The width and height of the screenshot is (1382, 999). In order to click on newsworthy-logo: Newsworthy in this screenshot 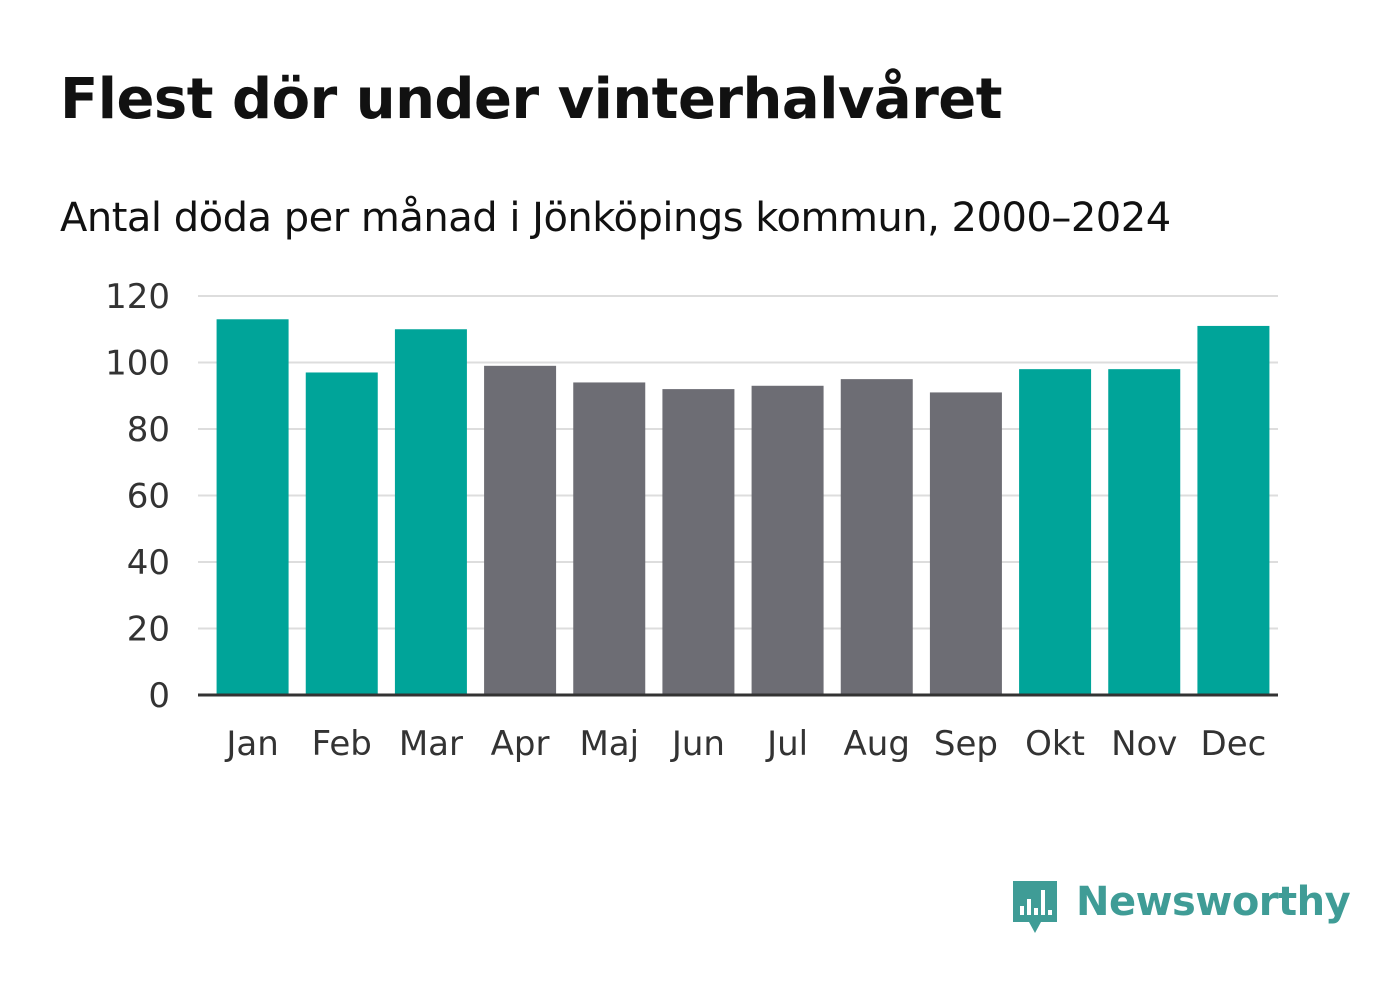, I will do `click(1180, 908)`.